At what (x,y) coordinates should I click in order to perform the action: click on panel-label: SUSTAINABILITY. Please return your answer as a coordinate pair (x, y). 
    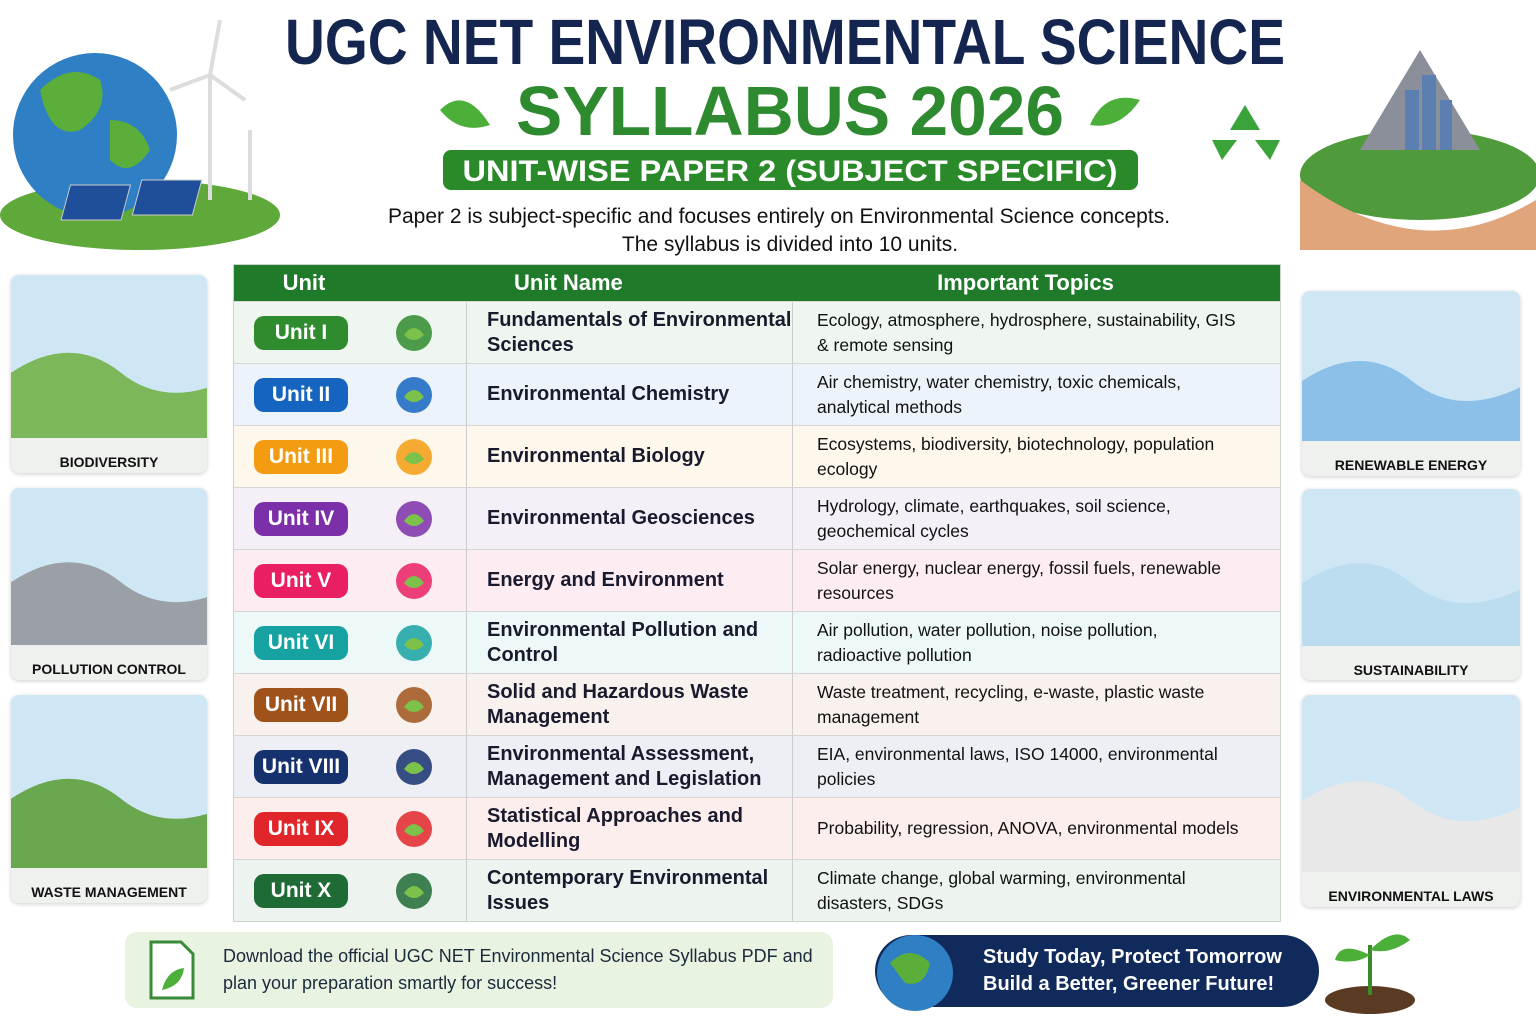
    Looking at the image, I should click on (1411, 670).